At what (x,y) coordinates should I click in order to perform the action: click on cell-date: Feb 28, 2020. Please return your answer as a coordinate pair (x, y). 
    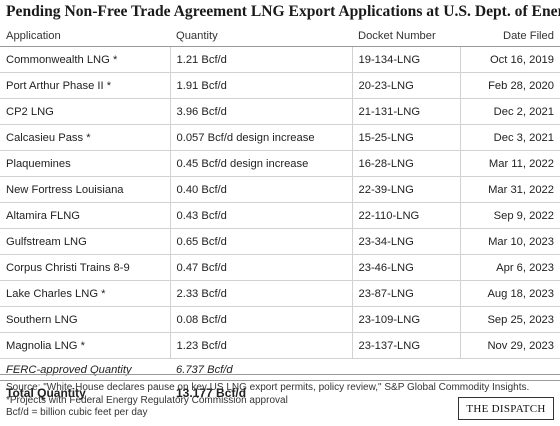
    Looking at the image, I should click on (509, 85).